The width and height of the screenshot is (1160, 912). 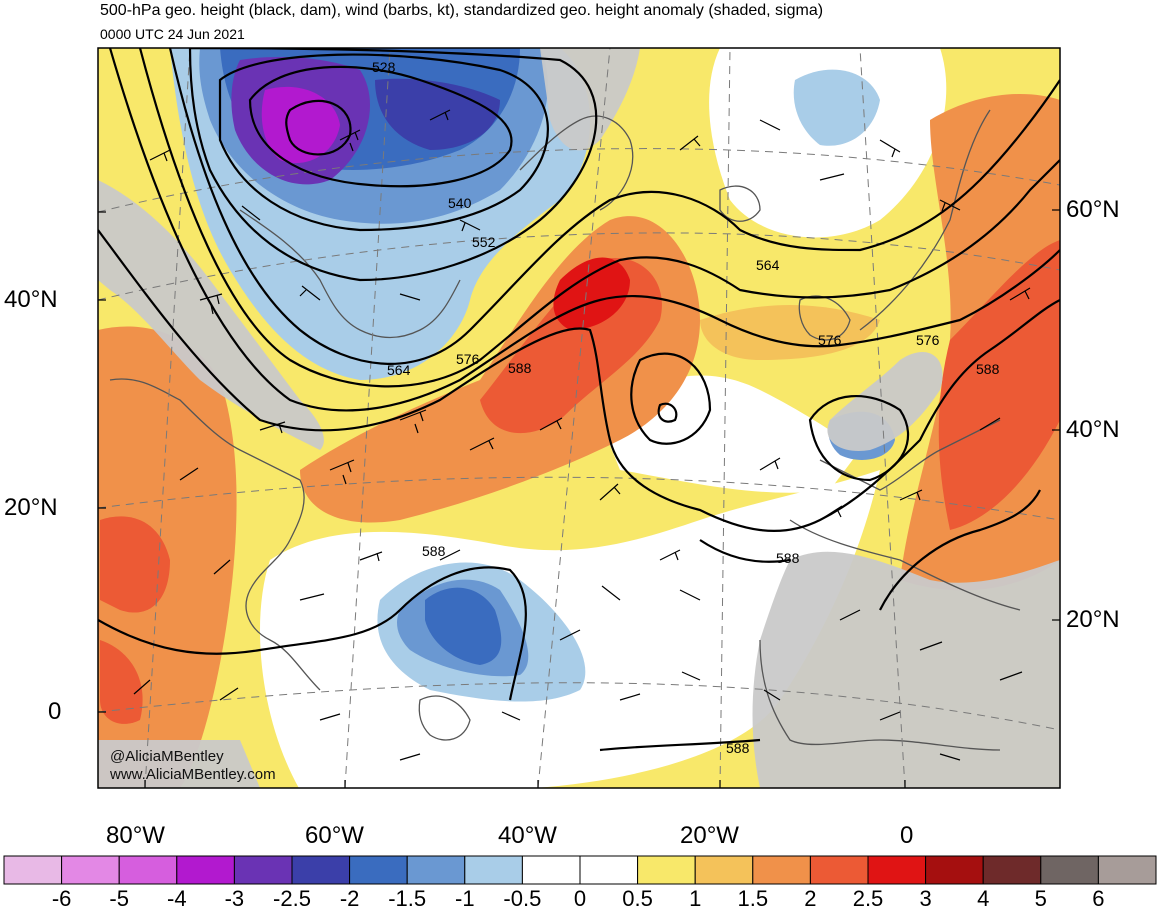 I want to click on lat-label-left: 40°N, so click(x=31, y=299).